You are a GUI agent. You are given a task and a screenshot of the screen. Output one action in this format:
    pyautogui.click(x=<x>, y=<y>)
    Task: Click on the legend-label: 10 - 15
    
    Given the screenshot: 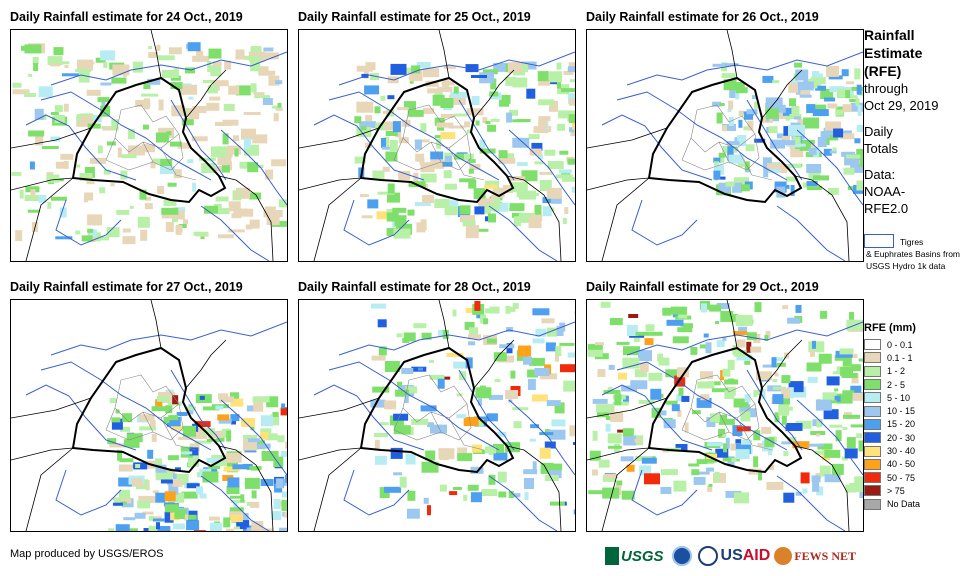 What is the action you would take?
    pyautogui.click(x=901, y=411)
    